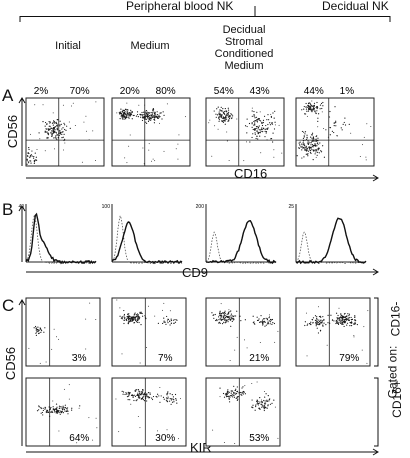  What do you see at coordinates (79, 358) in the screenshot?
I see `panel-c-row1-pct-0: 3%` at bounding box center [79, 358].